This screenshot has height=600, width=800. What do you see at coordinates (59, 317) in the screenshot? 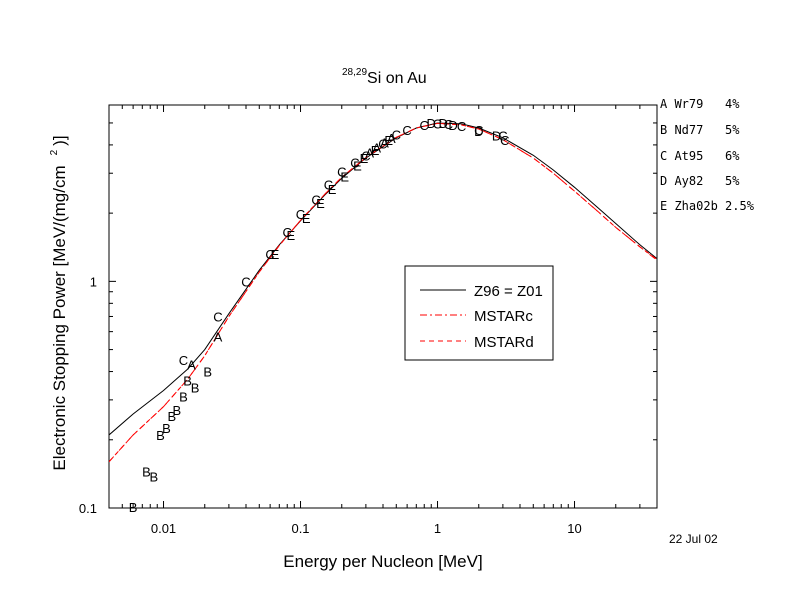
I see `y-axis-label-main: Electronic Stopping Power [MeV/(mg/cm` at bounding box center [59, 317].